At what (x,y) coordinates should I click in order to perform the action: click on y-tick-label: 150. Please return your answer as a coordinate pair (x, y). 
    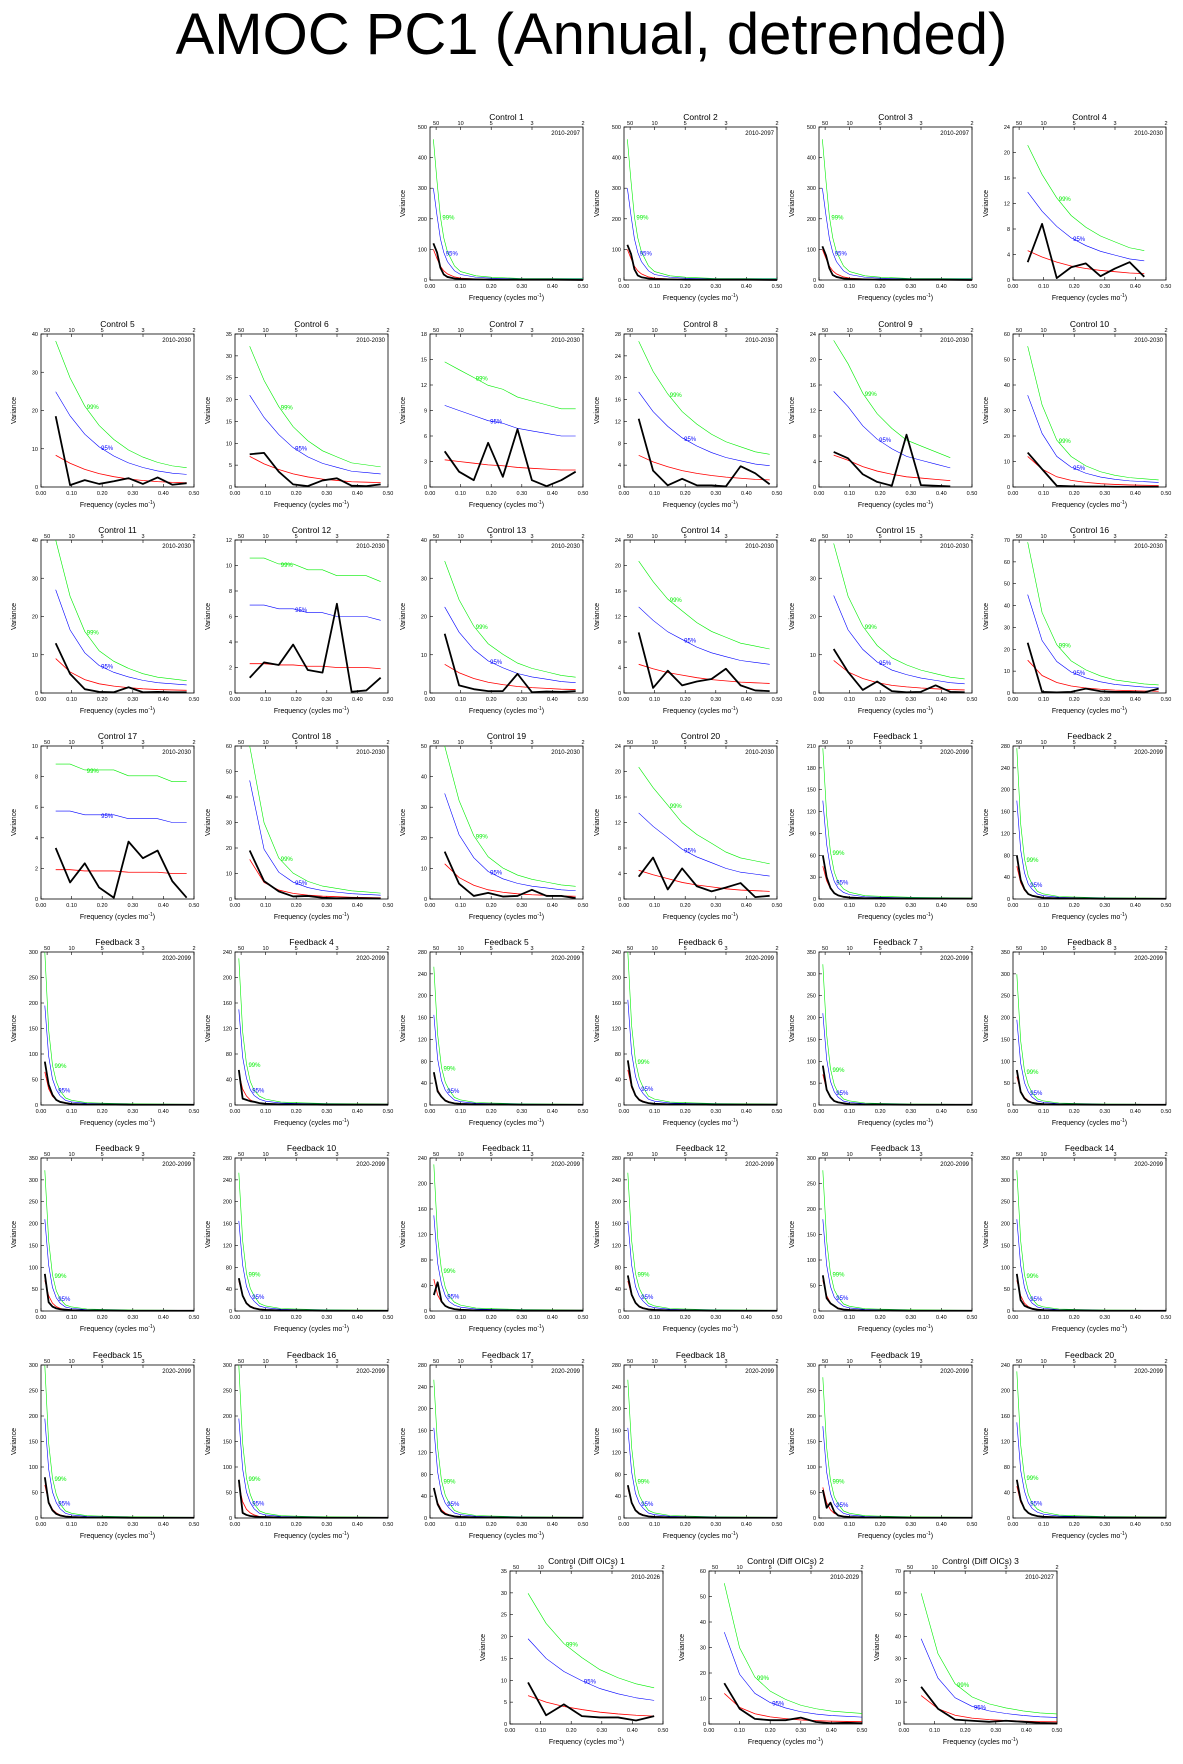
    Looking at the image, I should click on (33, 1443).